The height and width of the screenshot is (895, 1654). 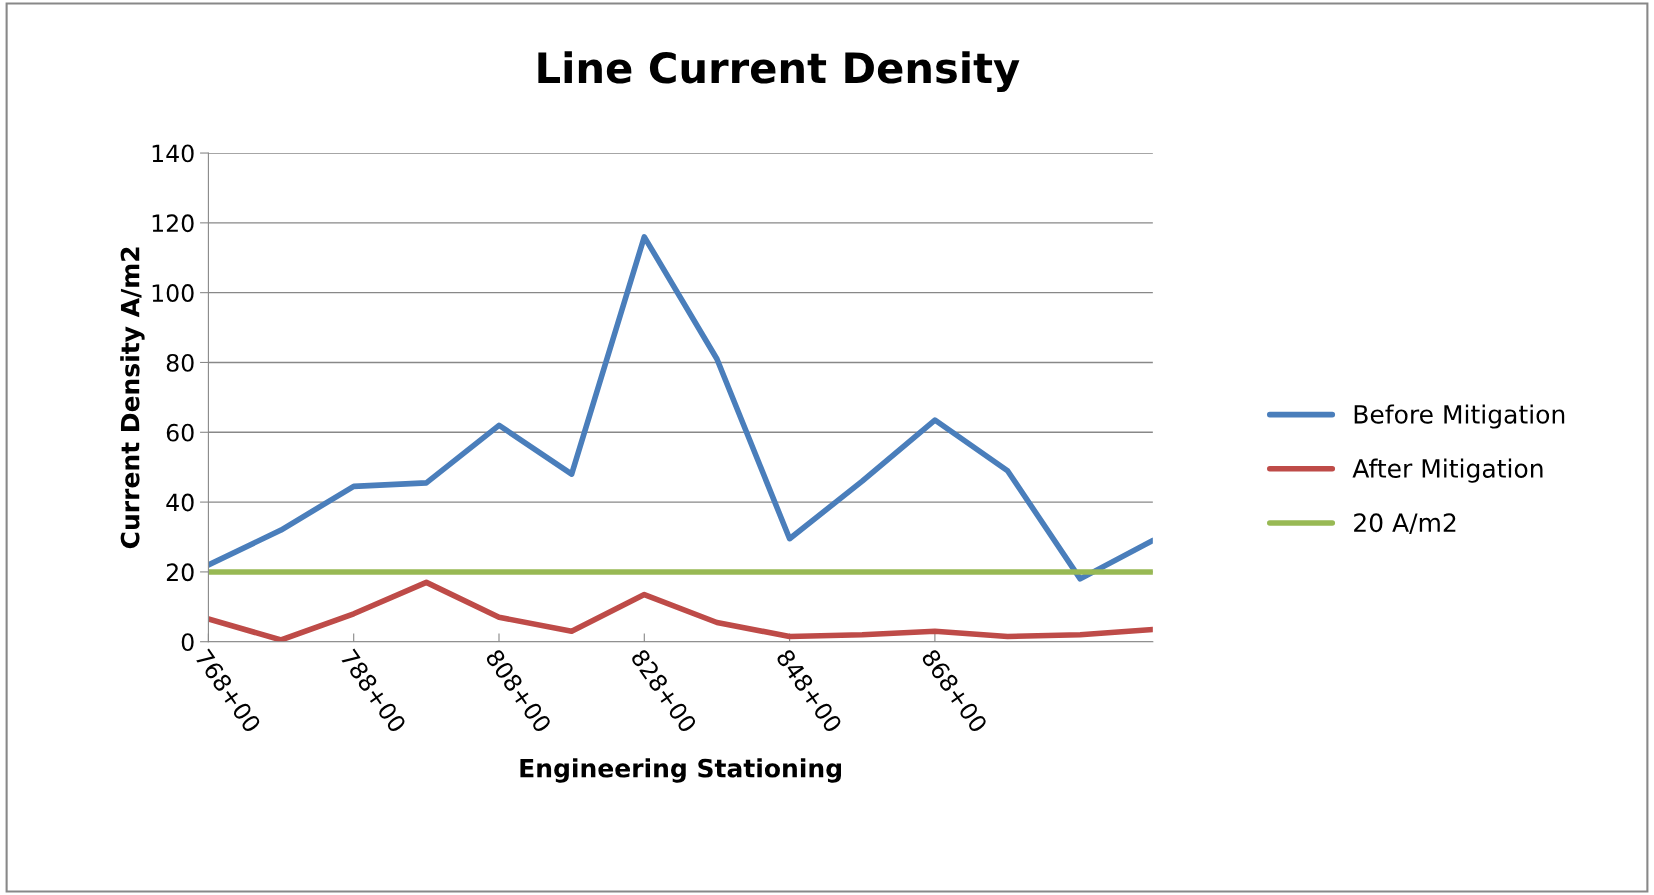 I want to click on y-tick-label: 140, so click(x=173, y=153).